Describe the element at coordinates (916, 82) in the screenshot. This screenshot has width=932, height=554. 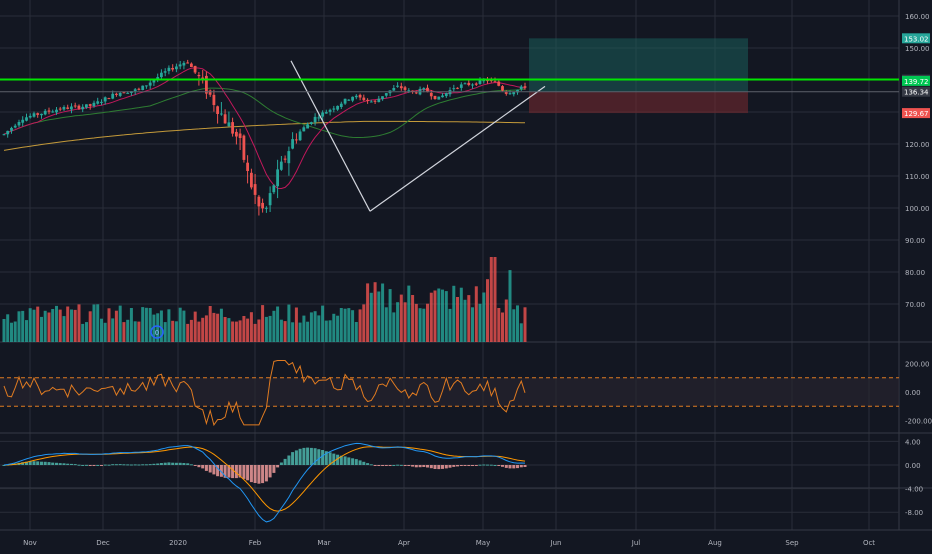
I see `price-label-text: 139.72` at that location.